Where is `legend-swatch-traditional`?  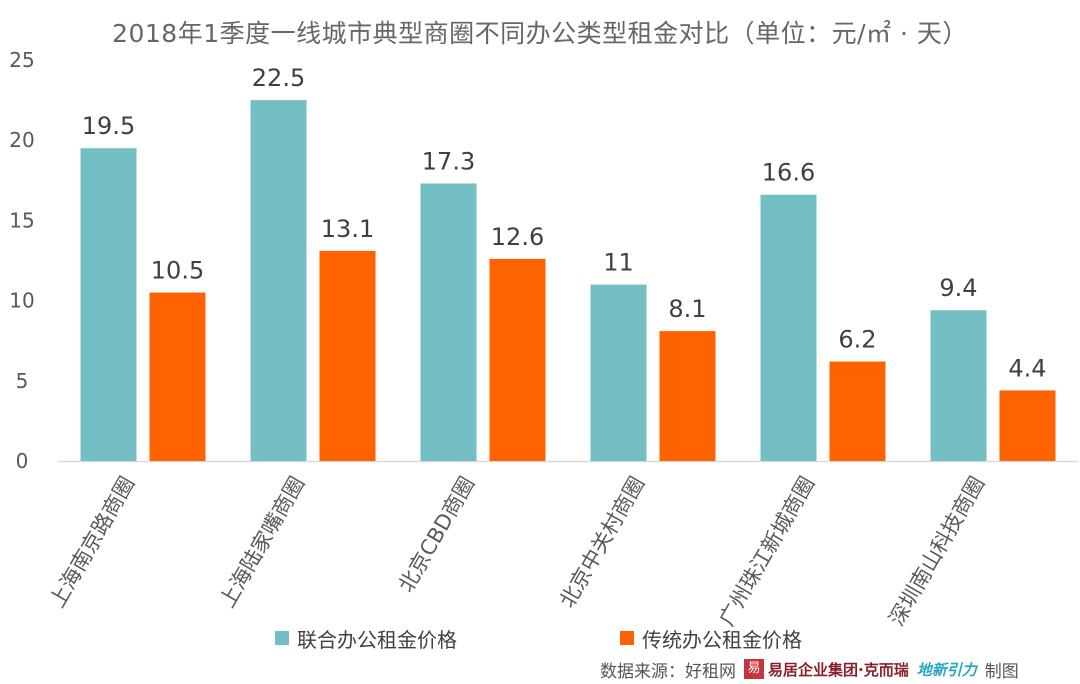 legend-swatch-traditional is located at coordinates (627, 638).